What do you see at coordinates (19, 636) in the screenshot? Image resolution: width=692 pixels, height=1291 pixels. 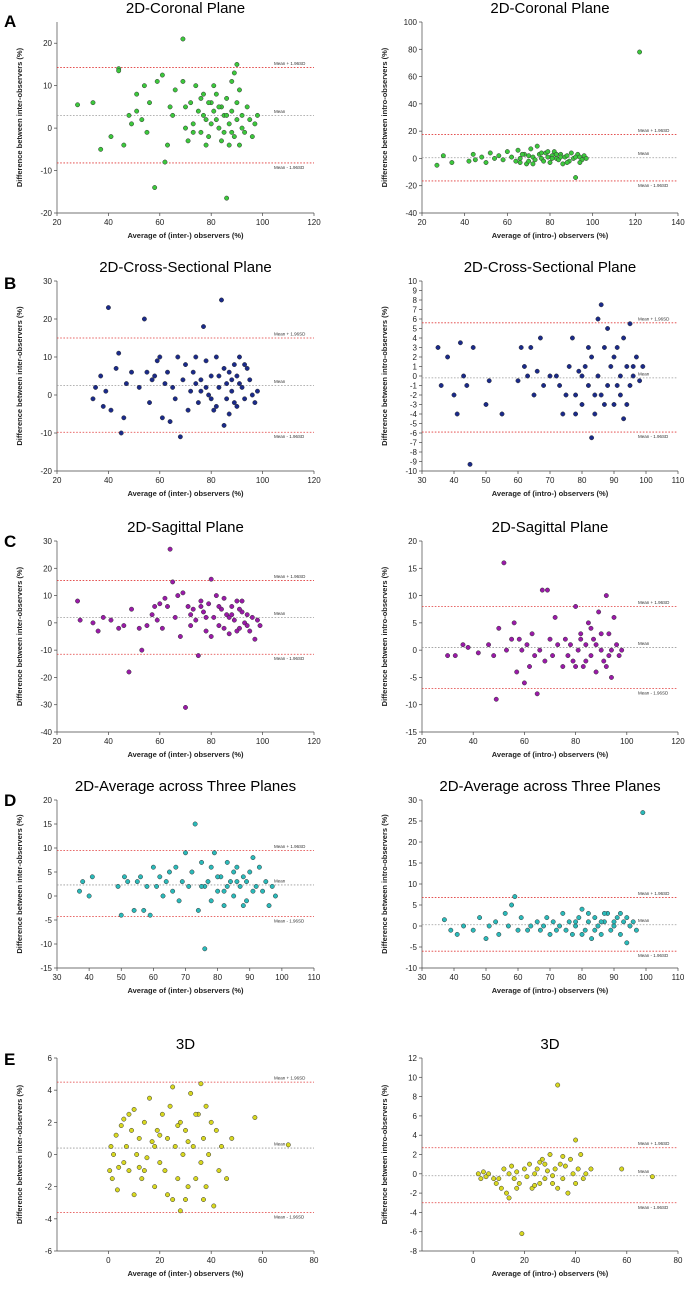 I see `y-axis-label: Difference between inter-observers (%)` at bounding box center [19, 636].